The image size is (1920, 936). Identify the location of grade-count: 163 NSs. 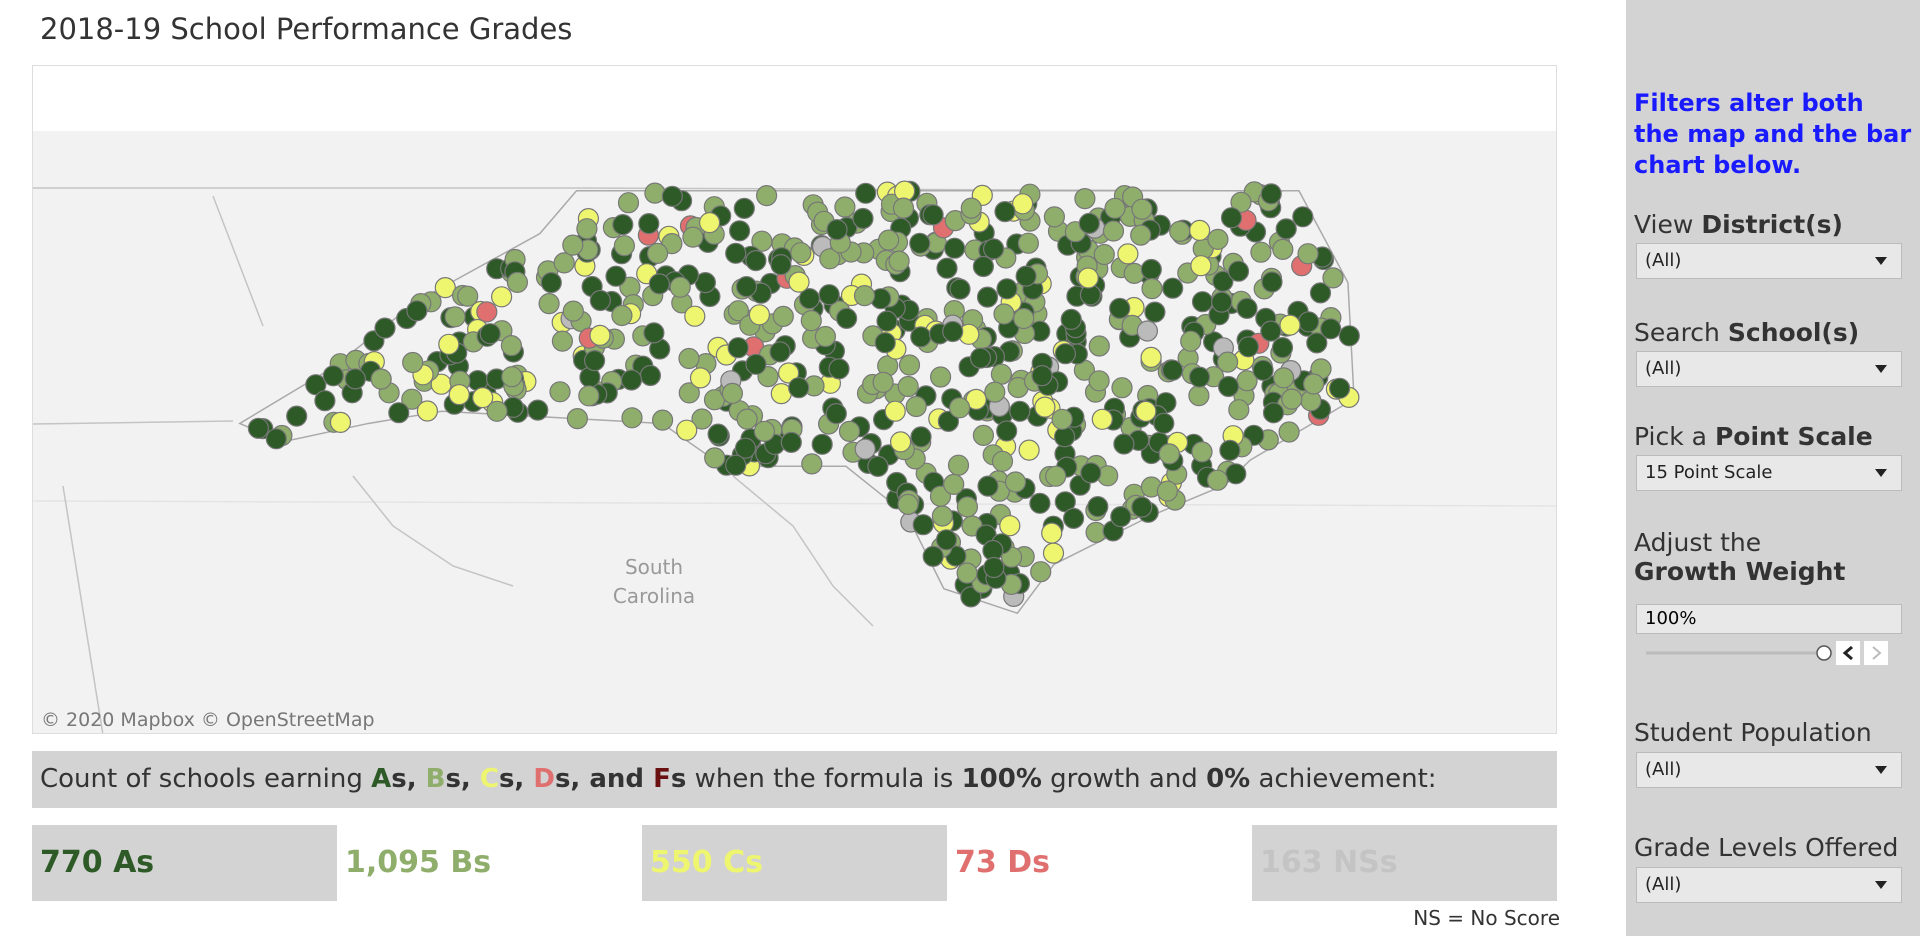
(1404, 863).